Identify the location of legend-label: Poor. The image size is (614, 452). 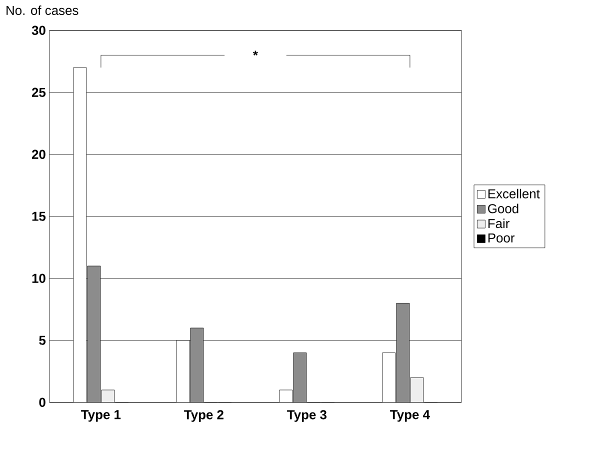
(501, 238).